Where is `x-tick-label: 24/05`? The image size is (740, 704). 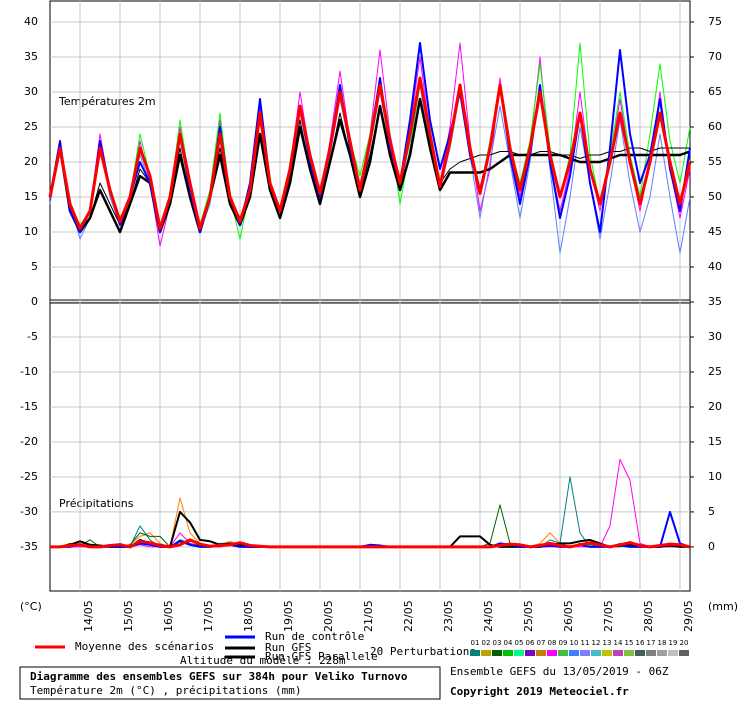 x-tick-label: 24/05 is located at coordinates (488, 616).